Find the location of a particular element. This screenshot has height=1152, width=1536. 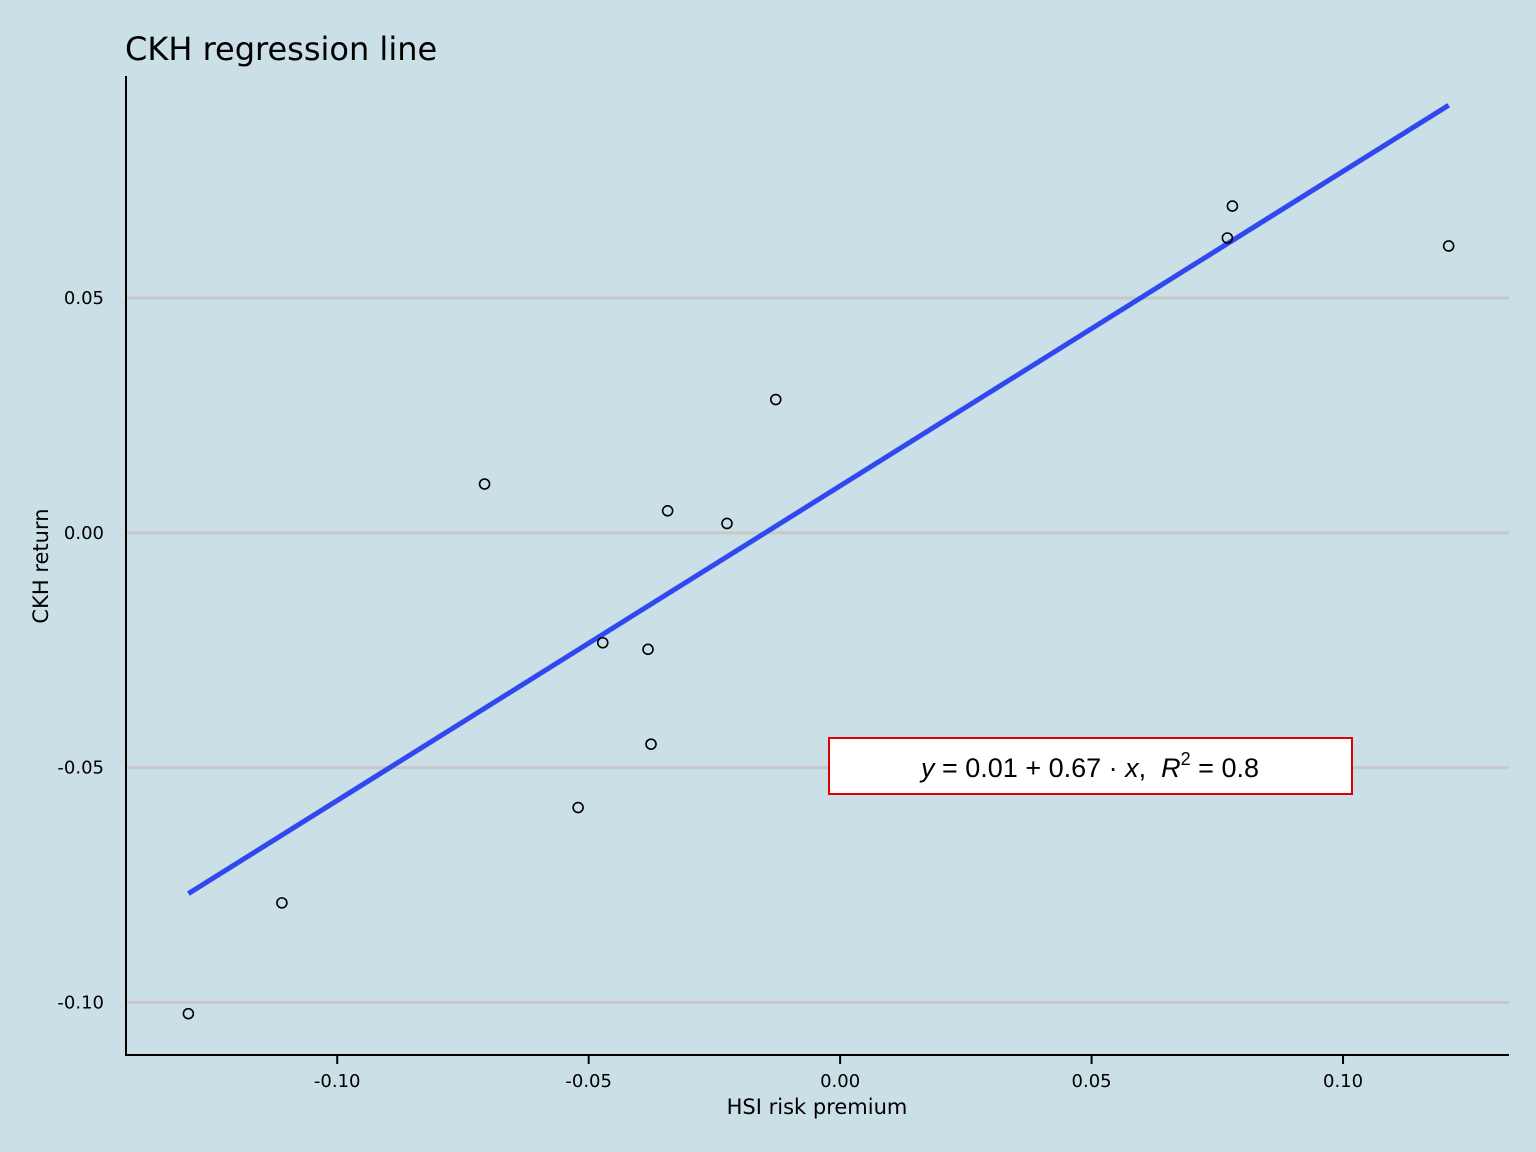

equation-r-exp: 2 is located at coordinates (1186, 759).